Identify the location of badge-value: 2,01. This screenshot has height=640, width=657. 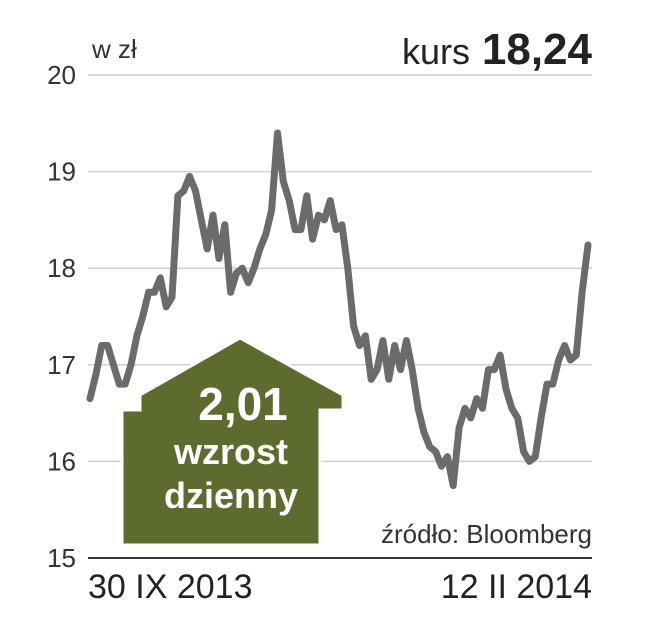
(243, 404).